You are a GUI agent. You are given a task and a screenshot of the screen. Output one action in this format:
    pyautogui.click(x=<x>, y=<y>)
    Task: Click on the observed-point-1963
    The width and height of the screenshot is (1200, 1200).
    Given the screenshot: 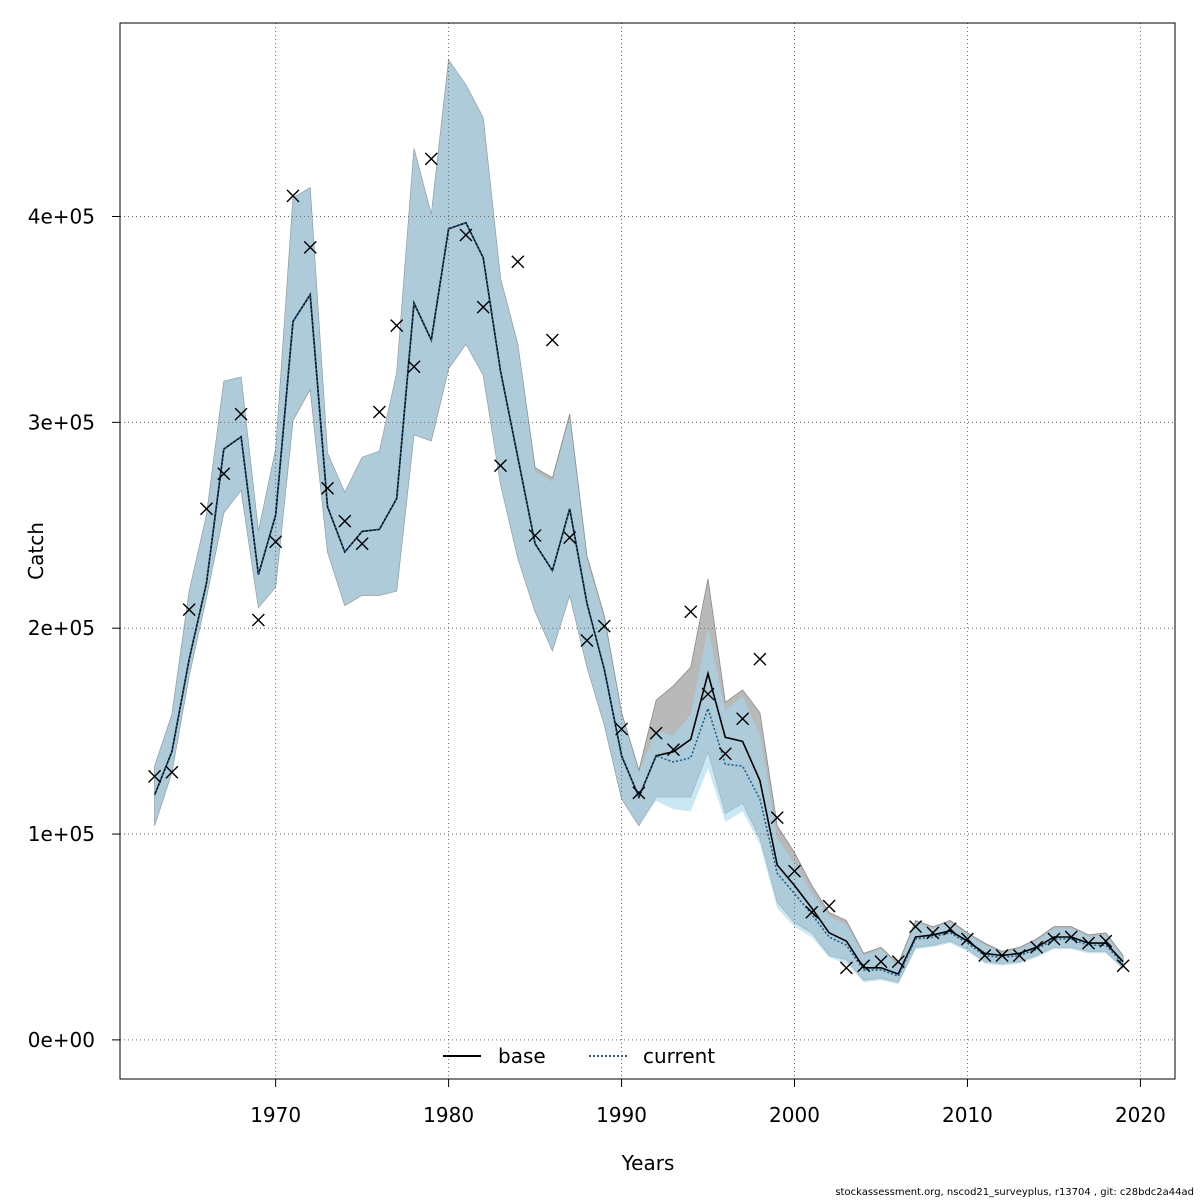 What is the action you would take?
    pyautogui.click(x=155, y=776)
    